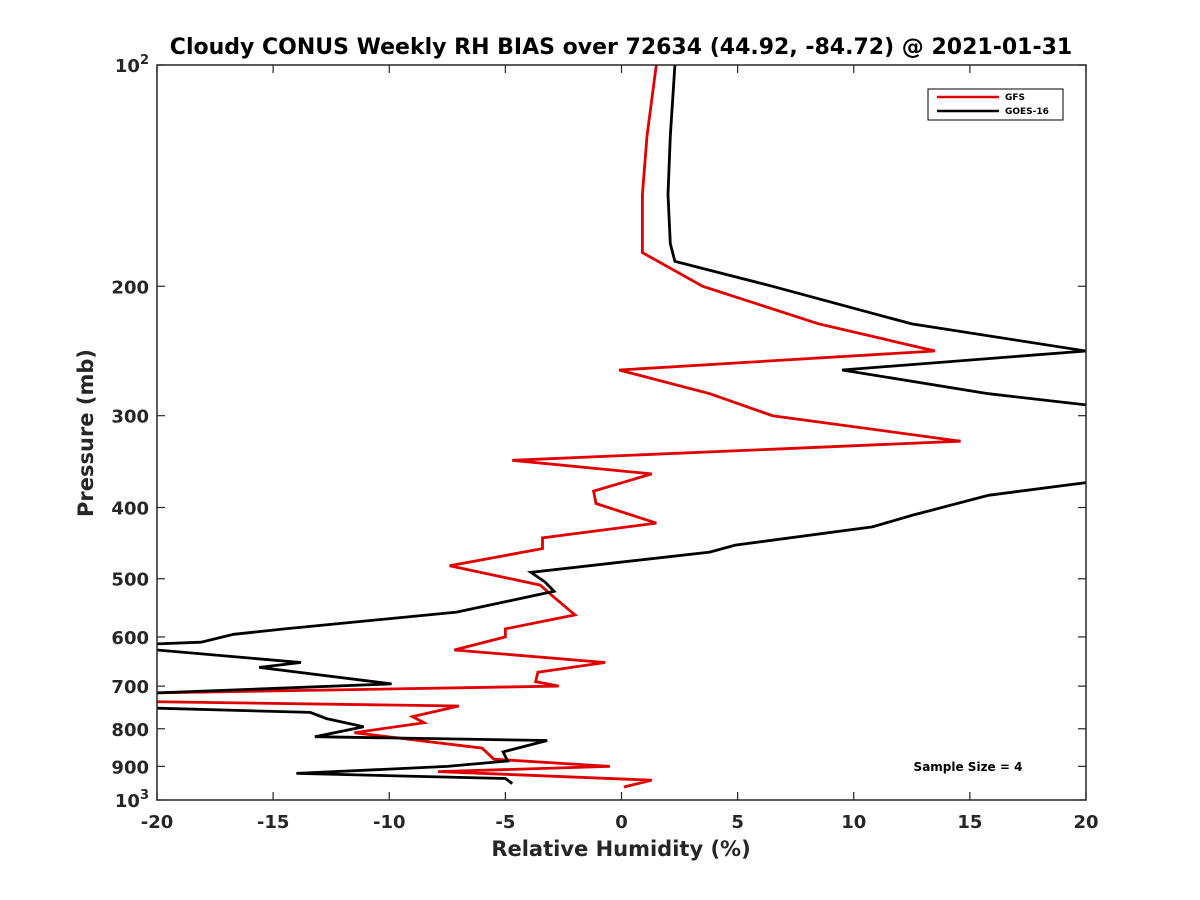 This screenshot has height=900, width=1200. I want to click on y-tick-exponent: 2, so click(144, 60).